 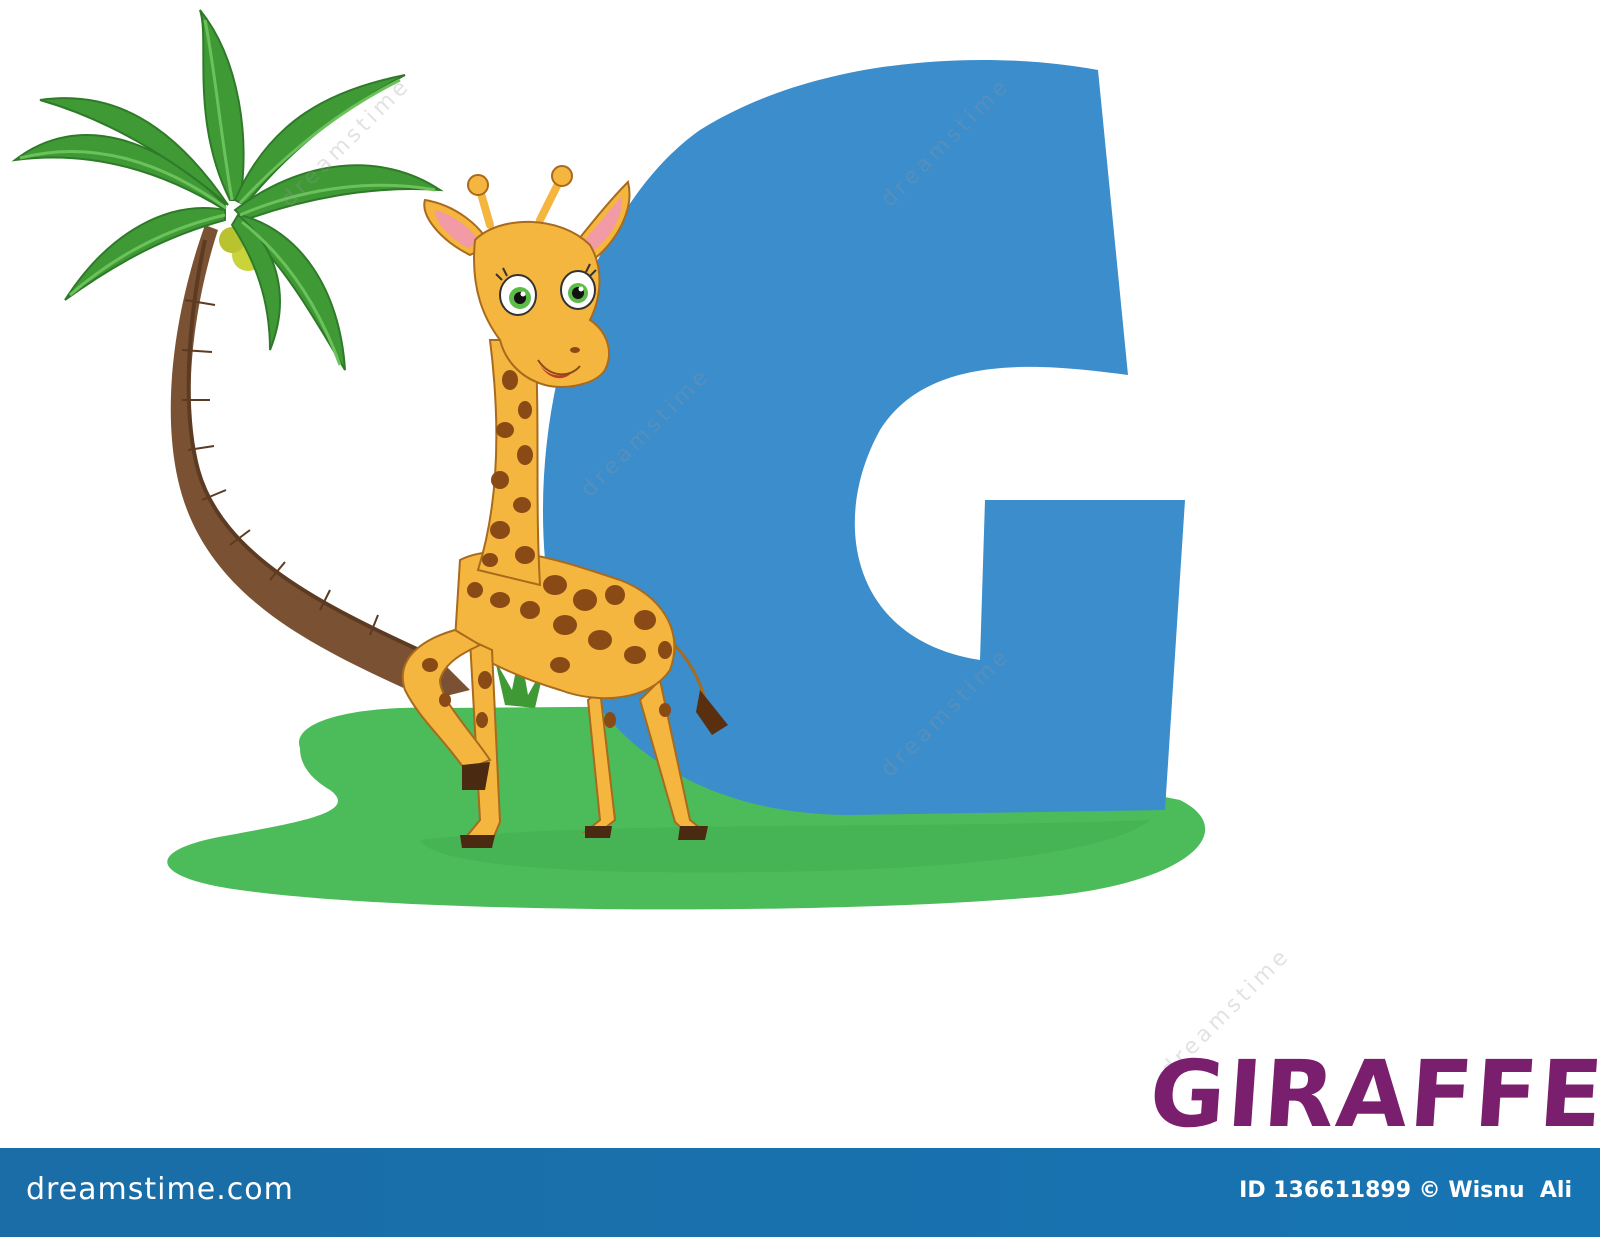 What do you see at coordinates (800, 1192) in the screenshot?
I see `stock-footer-bar: dreamstime.com ID 136611899 © Wisnu Ali` at bounding box center [800, 1192].